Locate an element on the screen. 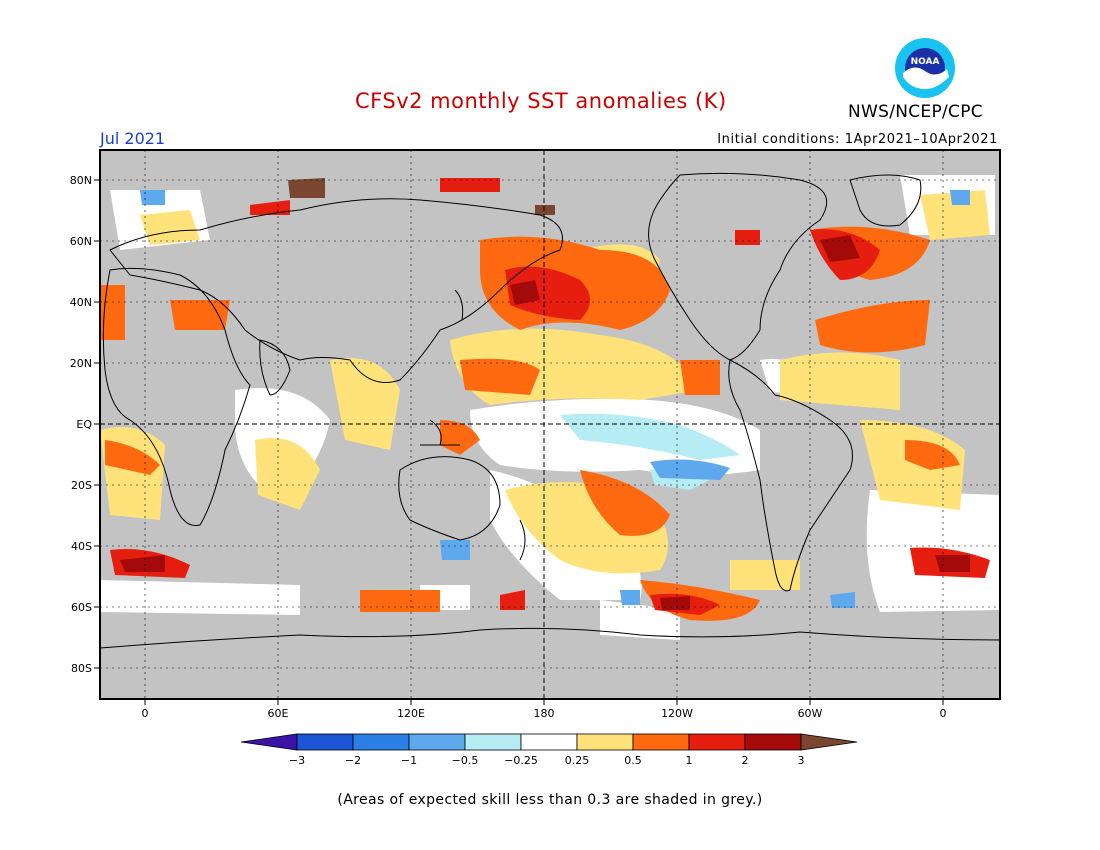 Image resolution: width=1100 pixels, height=850 pixels. colorbar-tick-label: −0.25 is located at coordinates (521, 760).